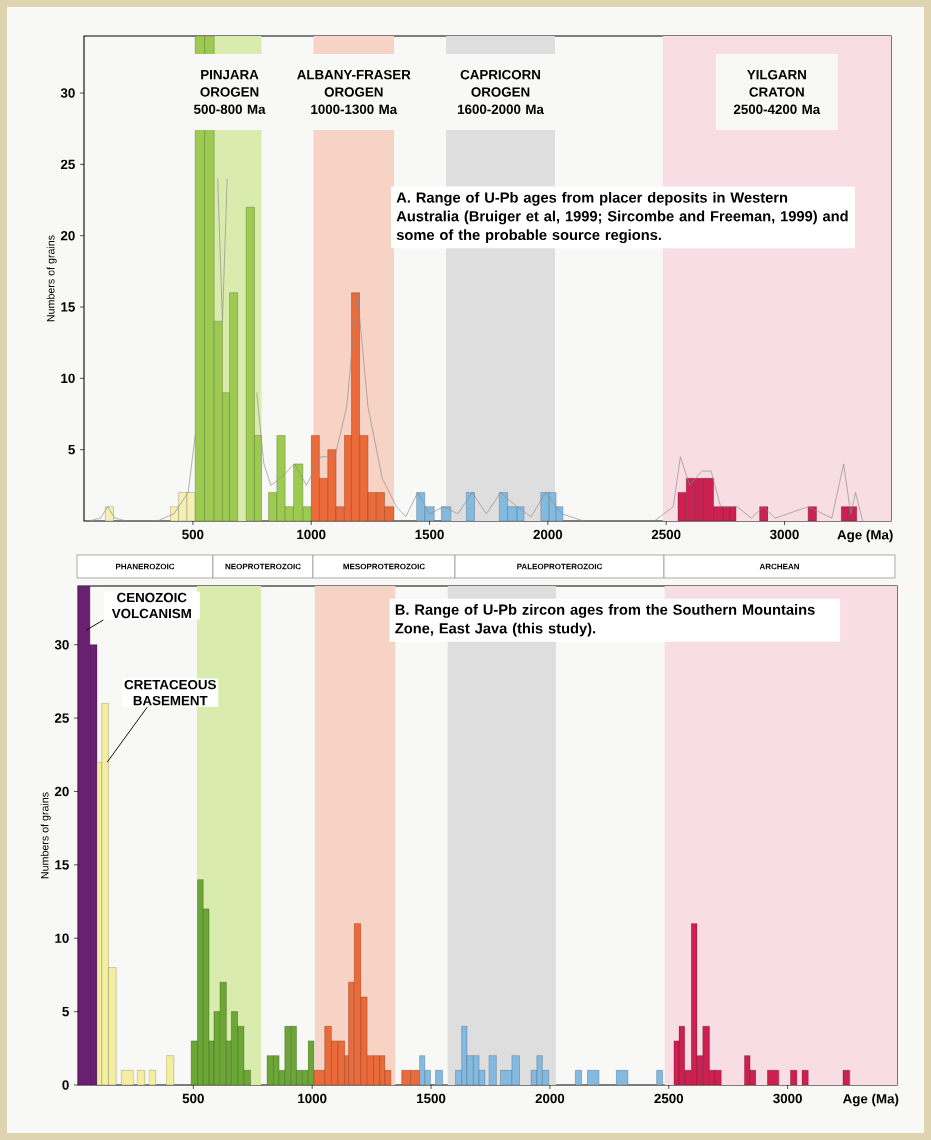 This screenshot has width=931, height=1140. What do you see at coordinates (145, 566) in the screenshot?
I see `text: PHANEROZOIC` at bounding box center [145, 566].